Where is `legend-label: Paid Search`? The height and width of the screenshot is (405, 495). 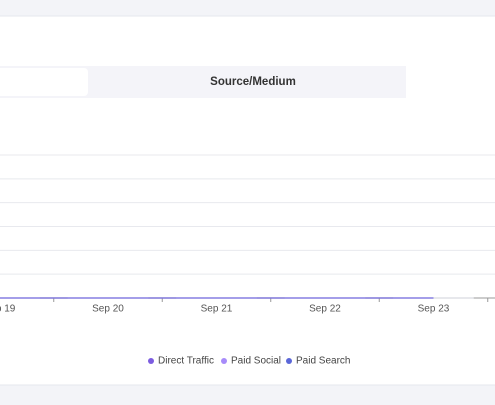
legend-label: Paid Search is located at coordinates (323, 361).